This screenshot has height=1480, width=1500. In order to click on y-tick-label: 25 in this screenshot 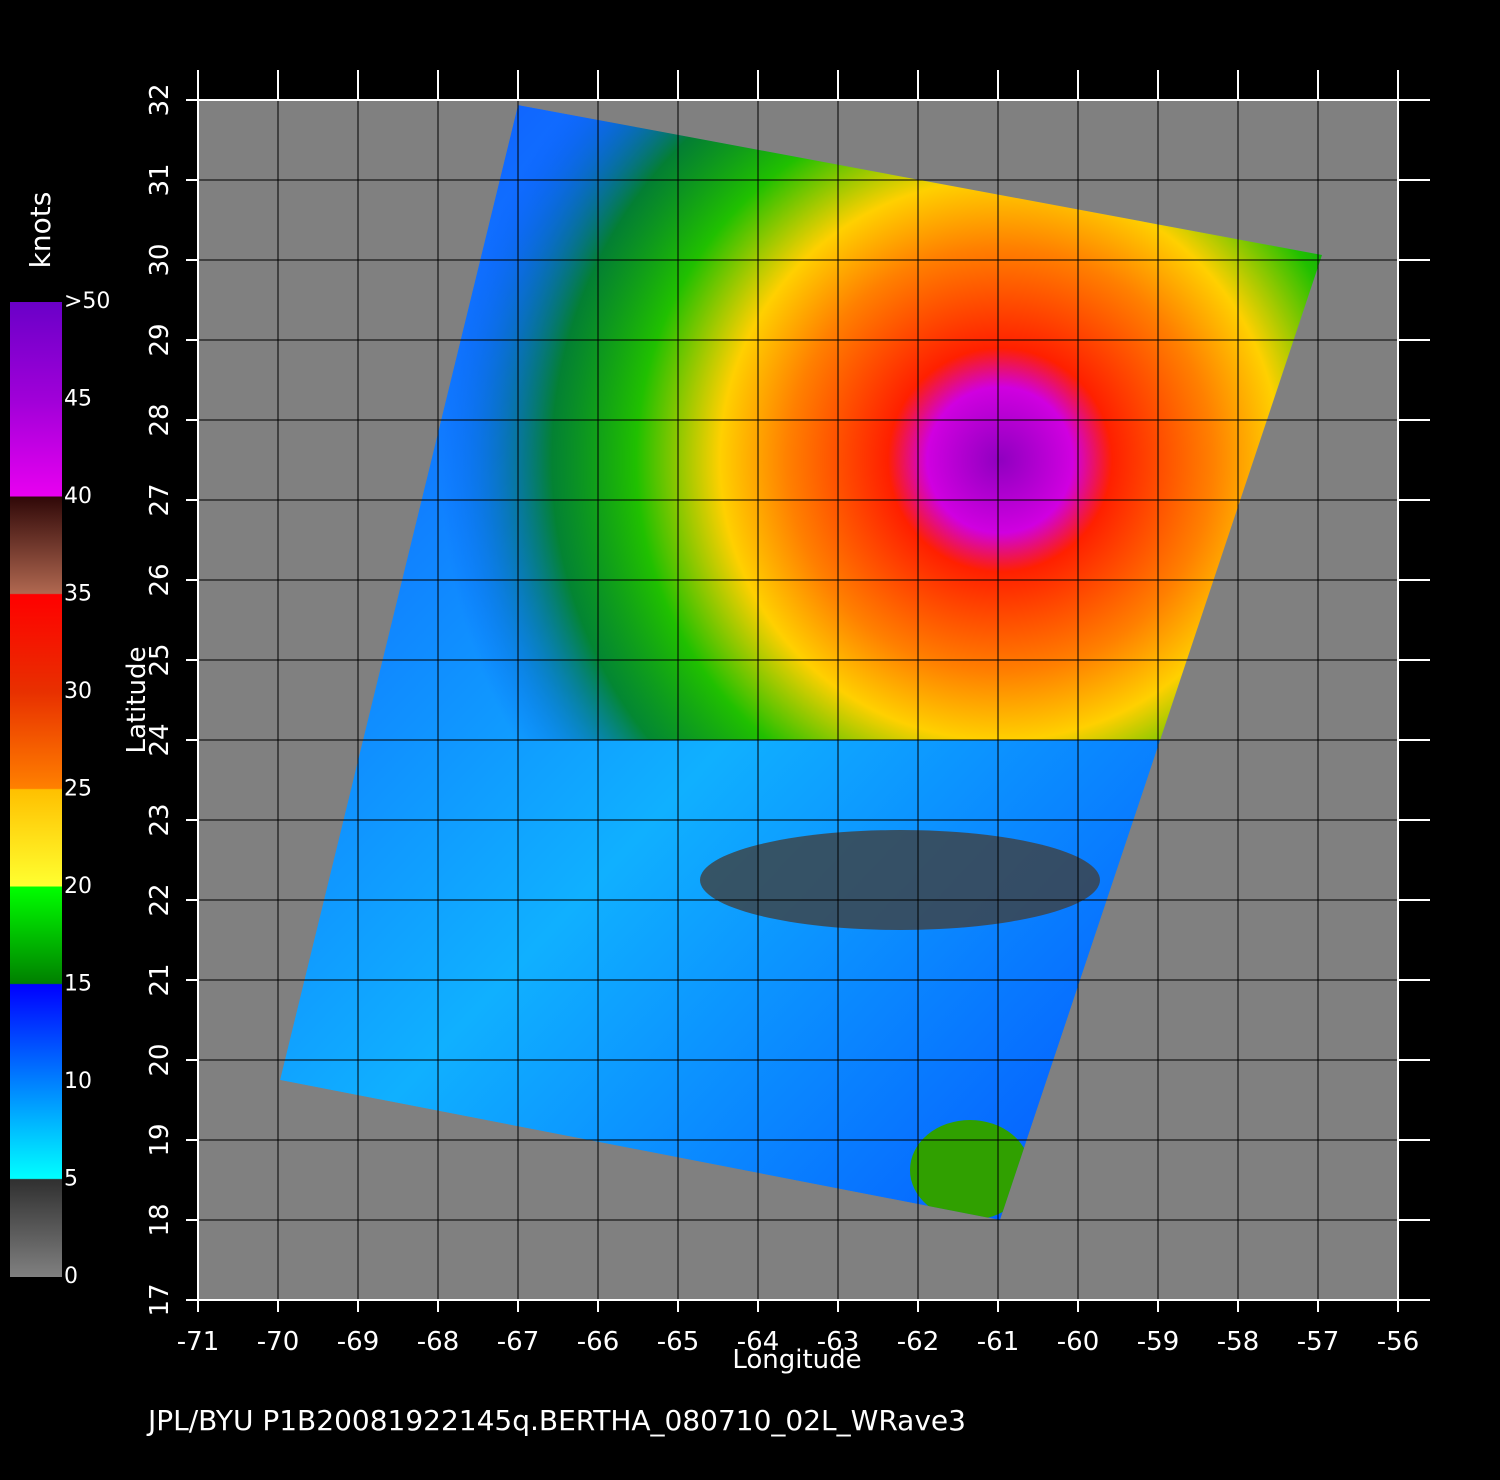, I will do `click(160, 659)`.